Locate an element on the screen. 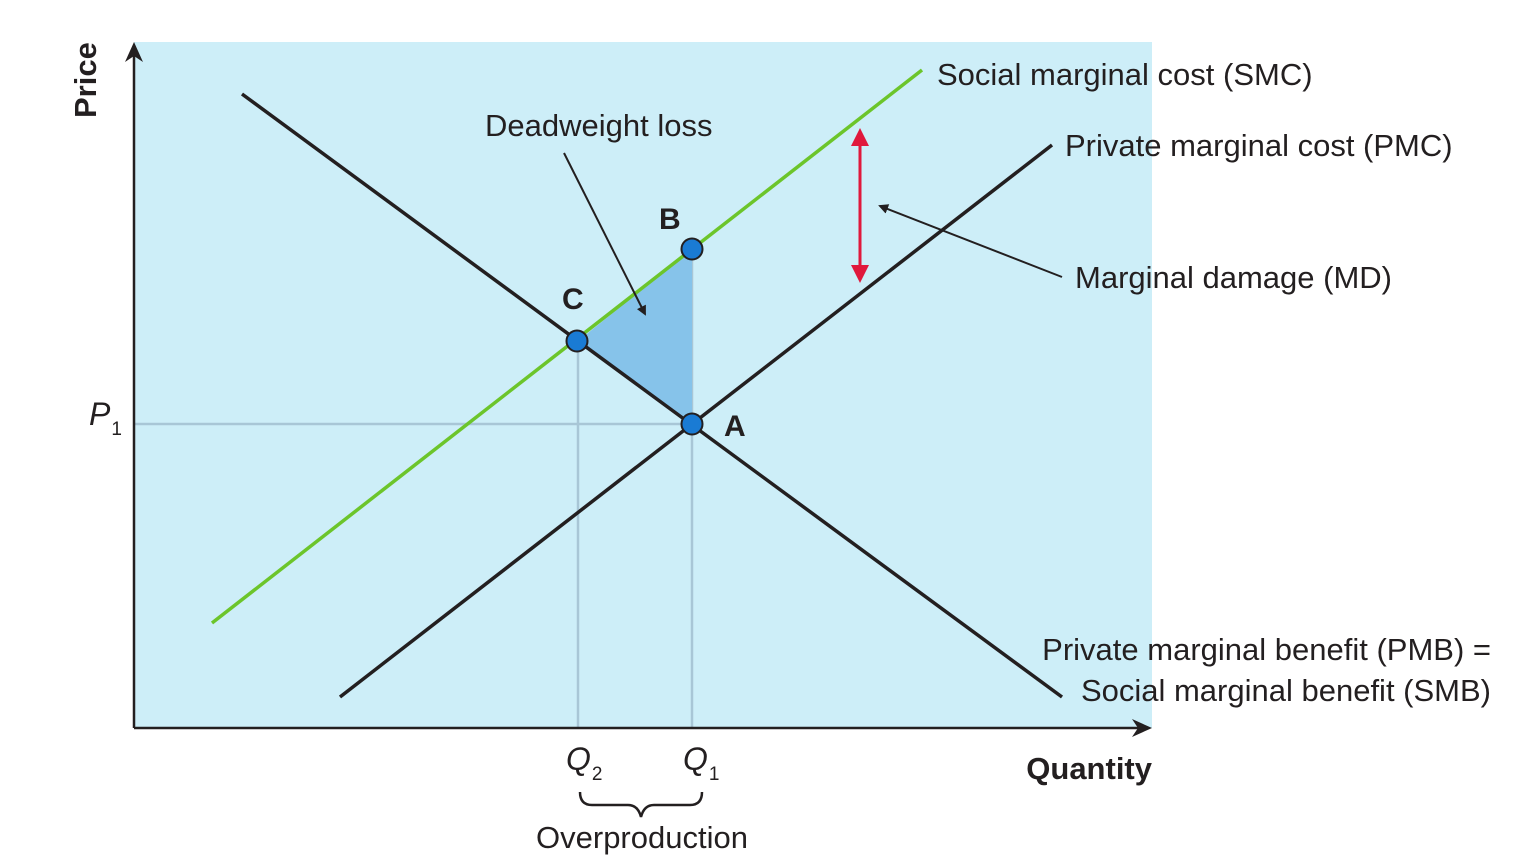 The height and width of the screenshot is (856, 1524). point-a is located at coordinates (692, 424).